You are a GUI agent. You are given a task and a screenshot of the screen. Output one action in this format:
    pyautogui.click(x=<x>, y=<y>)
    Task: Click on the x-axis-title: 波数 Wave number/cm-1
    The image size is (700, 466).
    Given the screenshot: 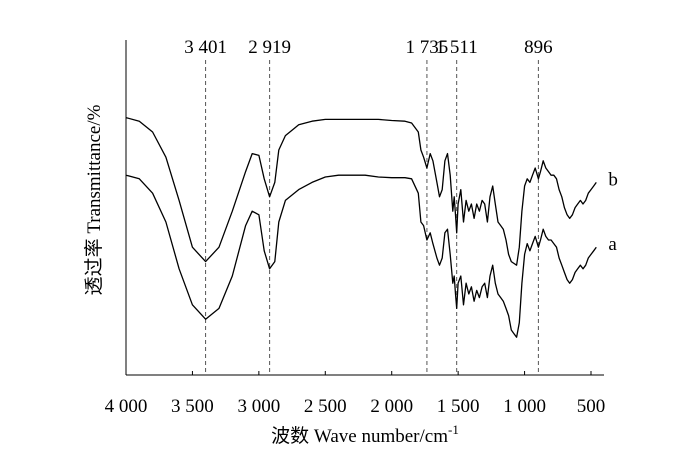 What is the action you would take?
    pyautogui.click(x=365, y=434)
    